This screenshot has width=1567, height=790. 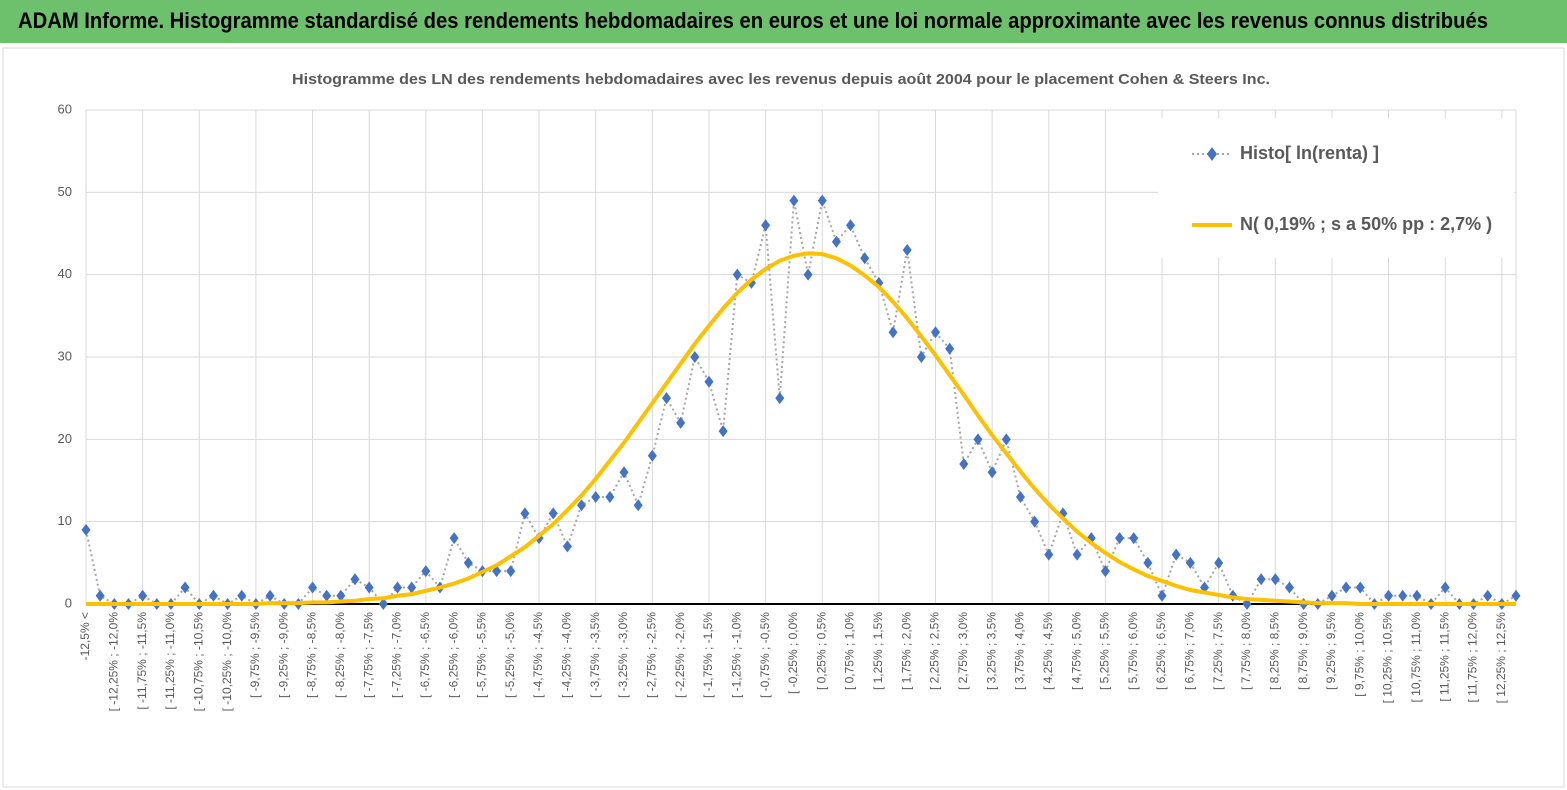 What do you see at coordinates (482, 655) in the screenshot?
I see `x-tick-label: [ -5,75% ; -5,5%` at bounding box center [482, 655].